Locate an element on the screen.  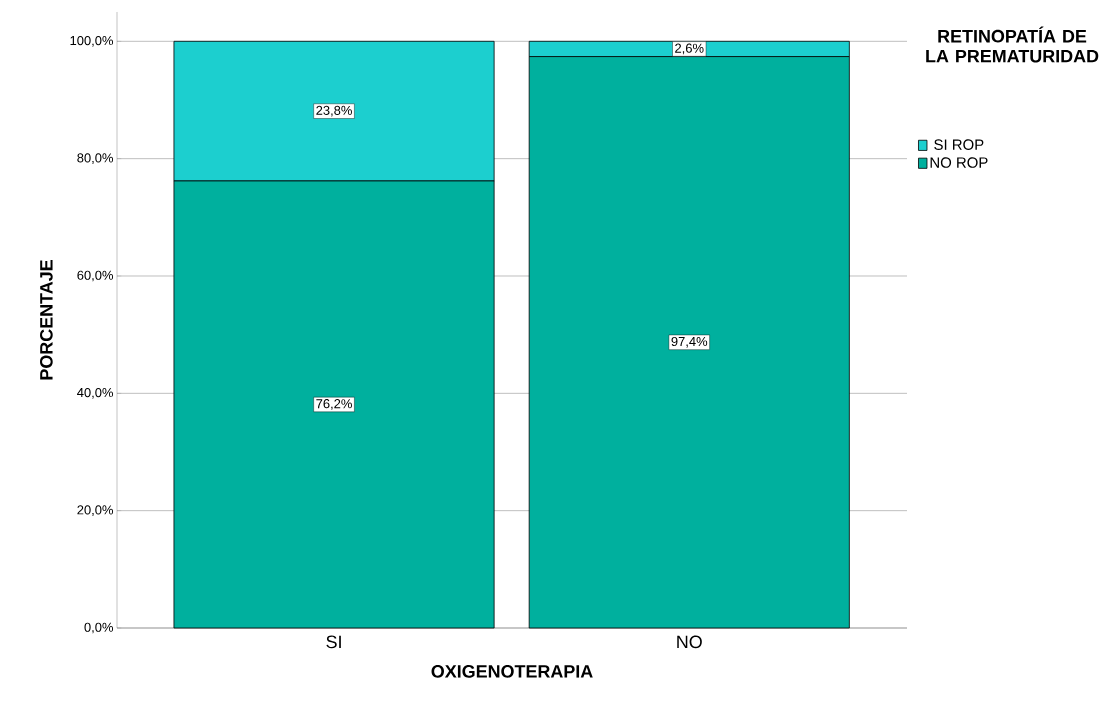
data-label: 76,2% is located at coordinates (334, 404).